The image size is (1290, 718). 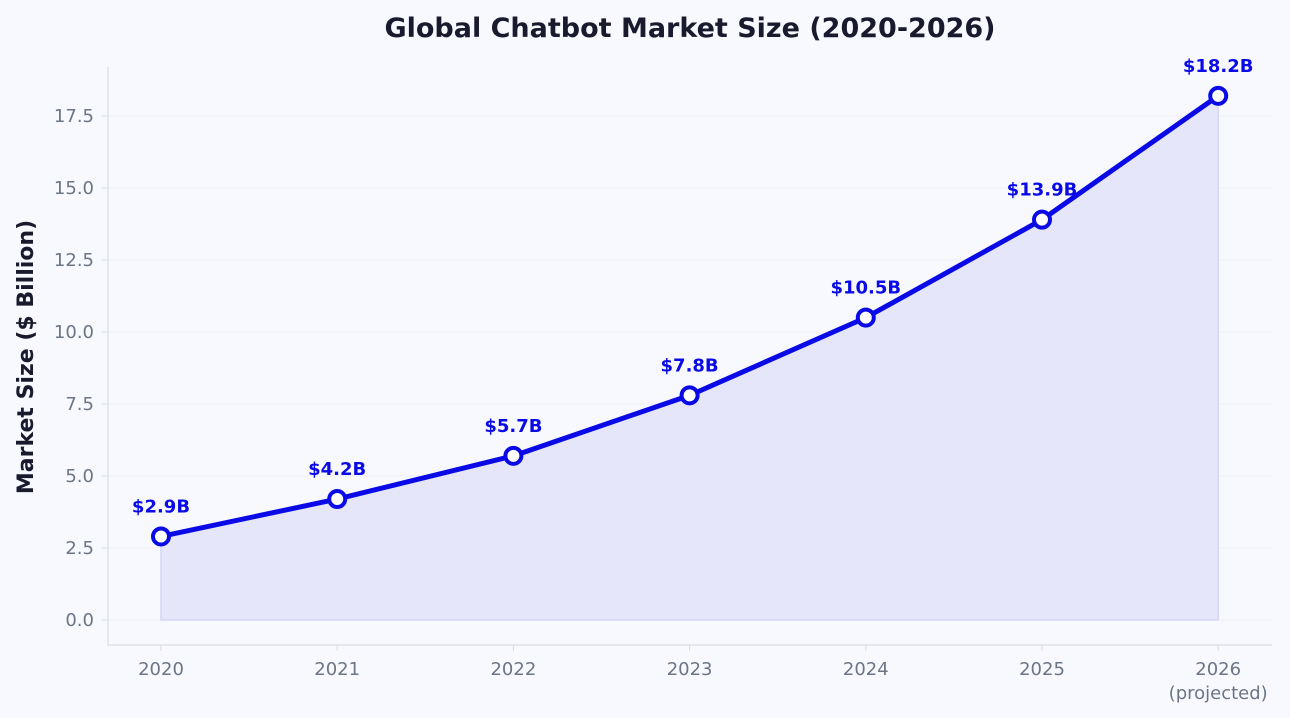 I want to click on y-tick-label: 17.5, so click(x=74, y=116).